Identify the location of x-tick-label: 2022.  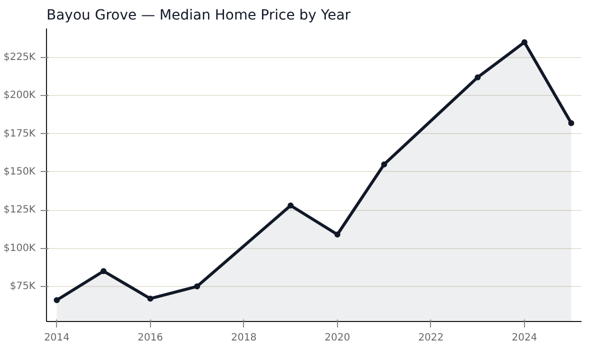
(431, 337).